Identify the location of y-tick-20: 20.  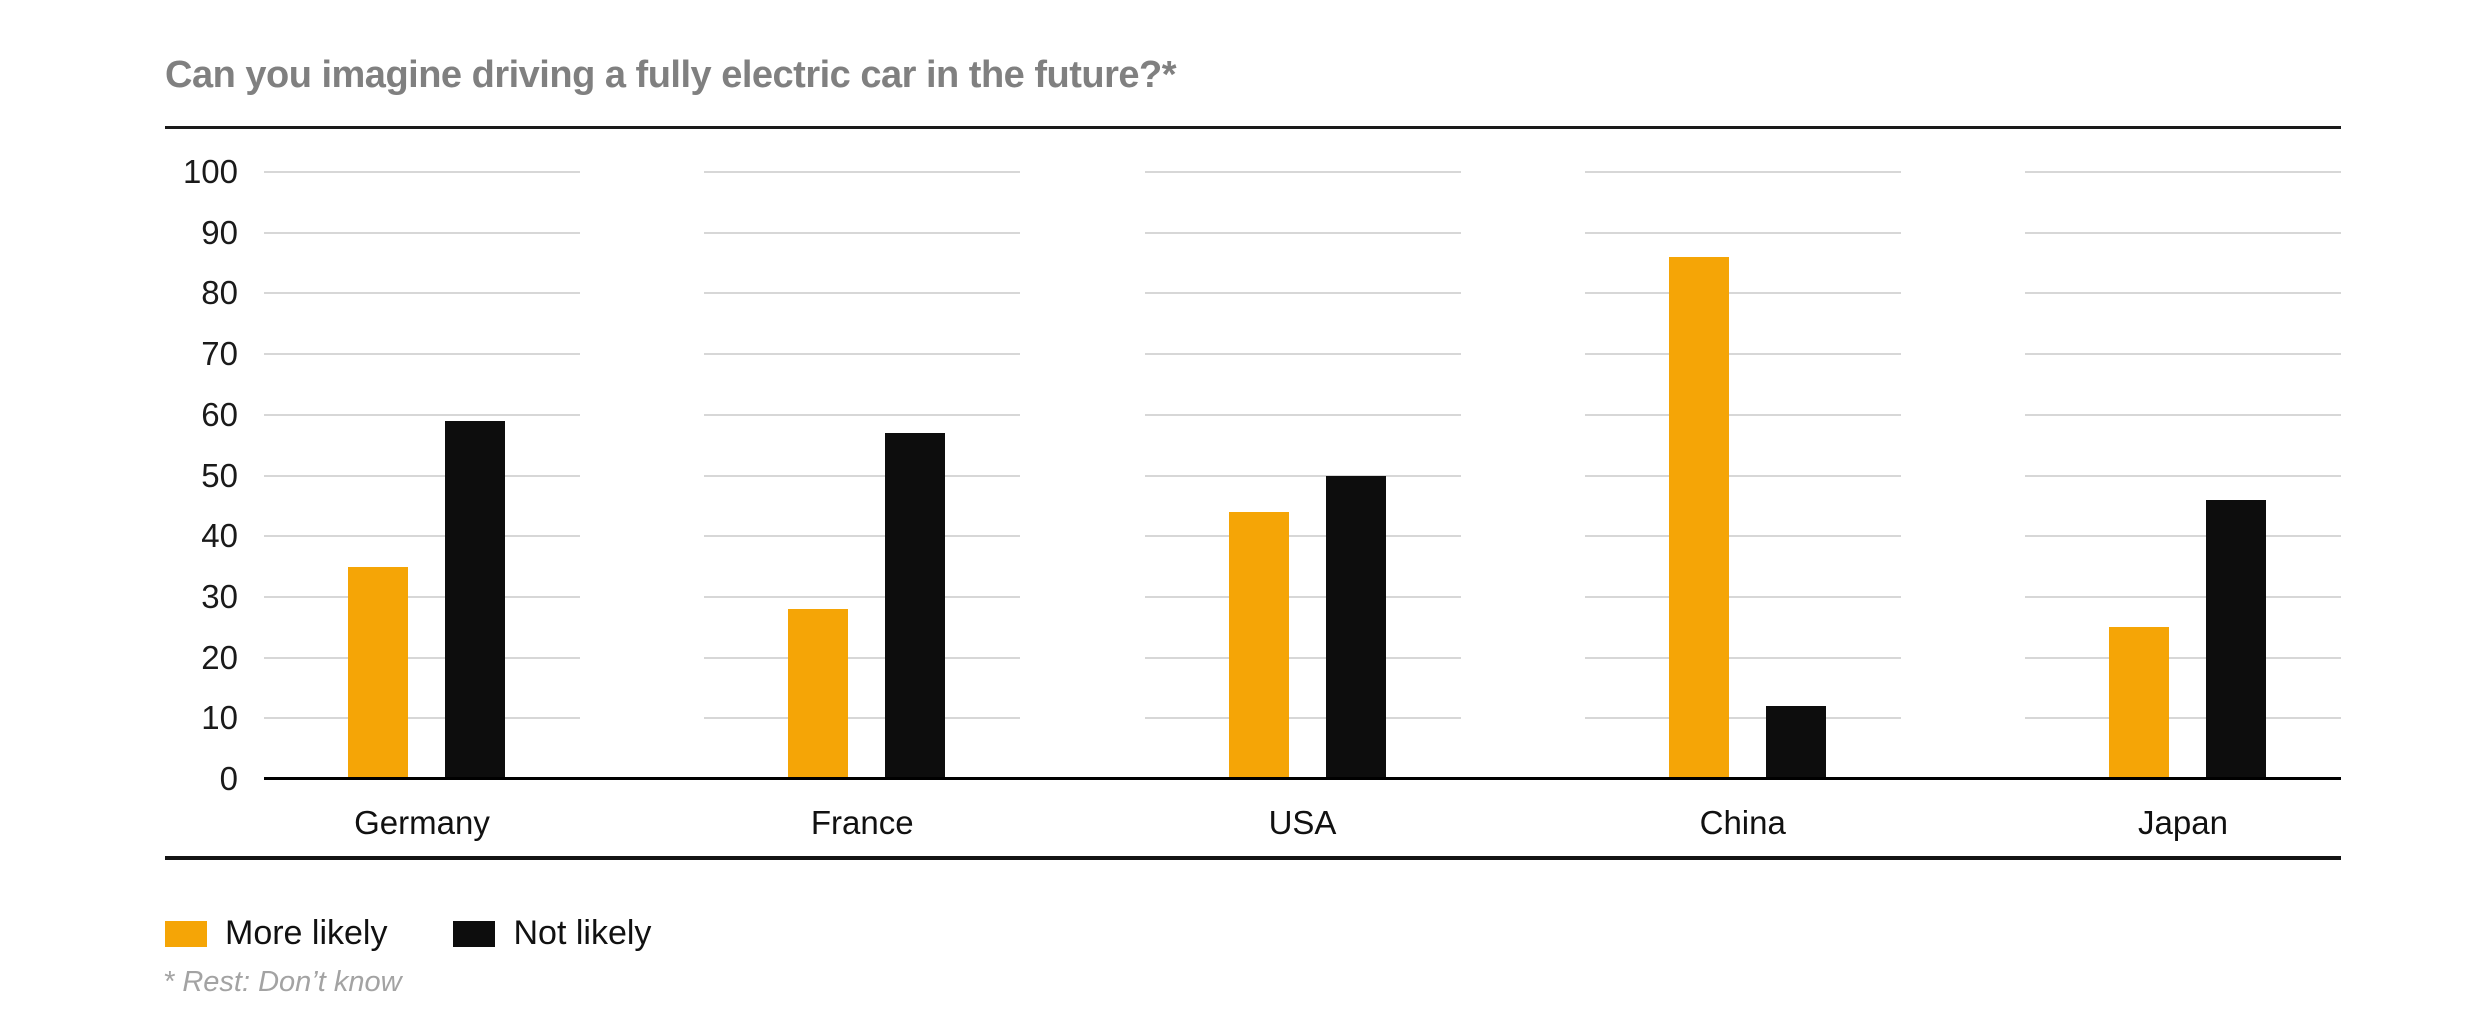
(219, 657).